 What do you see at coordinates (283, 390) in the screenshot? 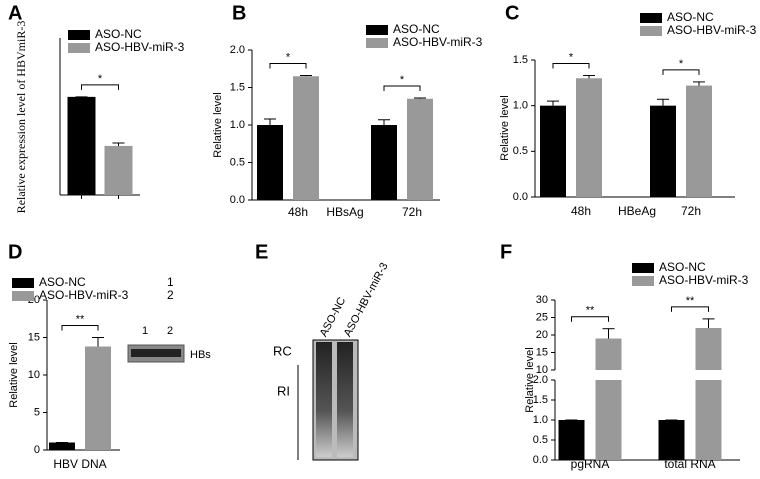
I see `blot-label: RI` at bounding box center [283, 390].